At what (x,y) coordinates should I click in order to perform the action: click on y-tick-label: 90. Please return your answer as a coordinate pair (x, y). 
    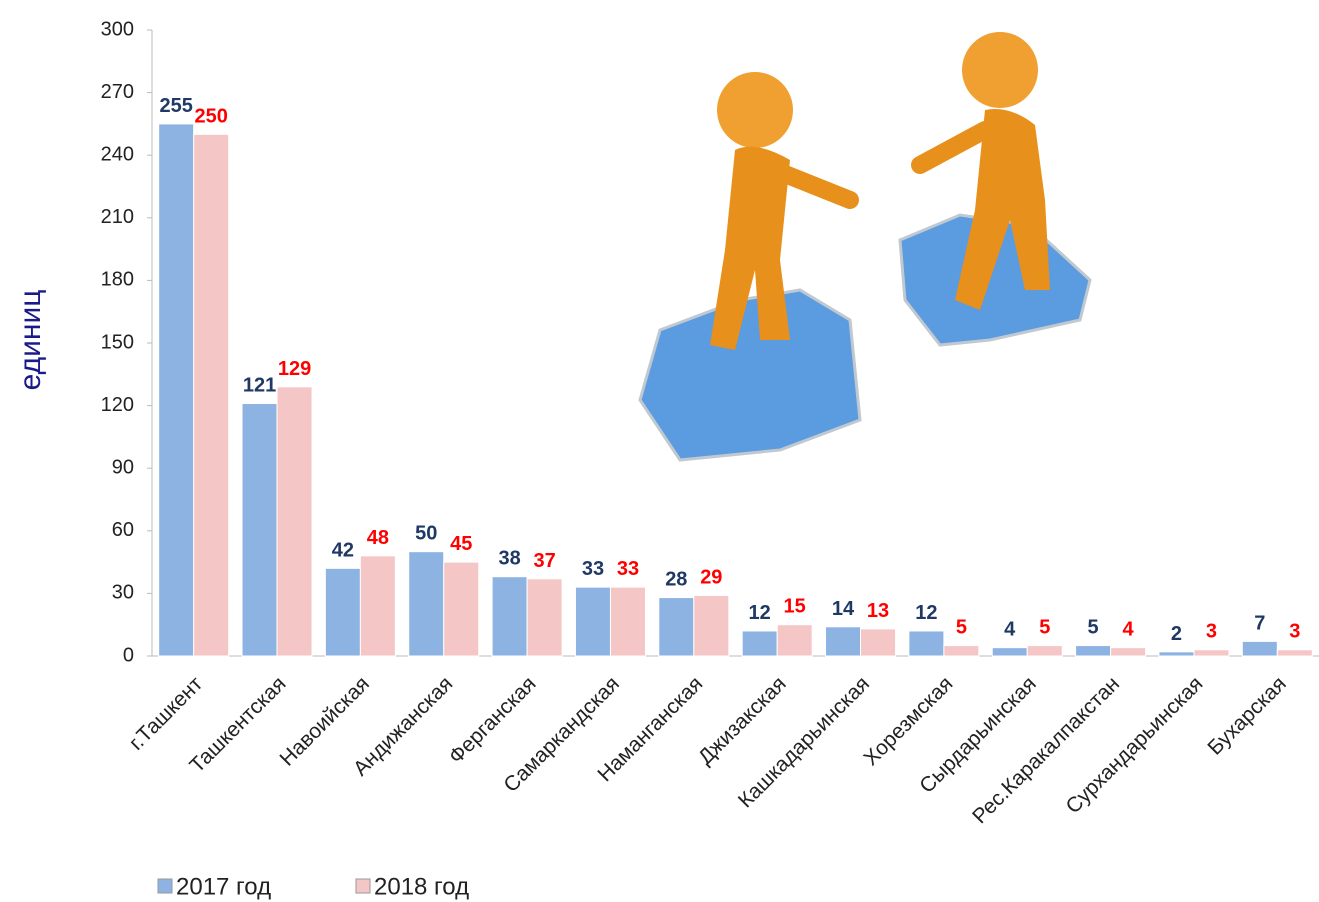
    Looking at the image, I should click on (123, 467).